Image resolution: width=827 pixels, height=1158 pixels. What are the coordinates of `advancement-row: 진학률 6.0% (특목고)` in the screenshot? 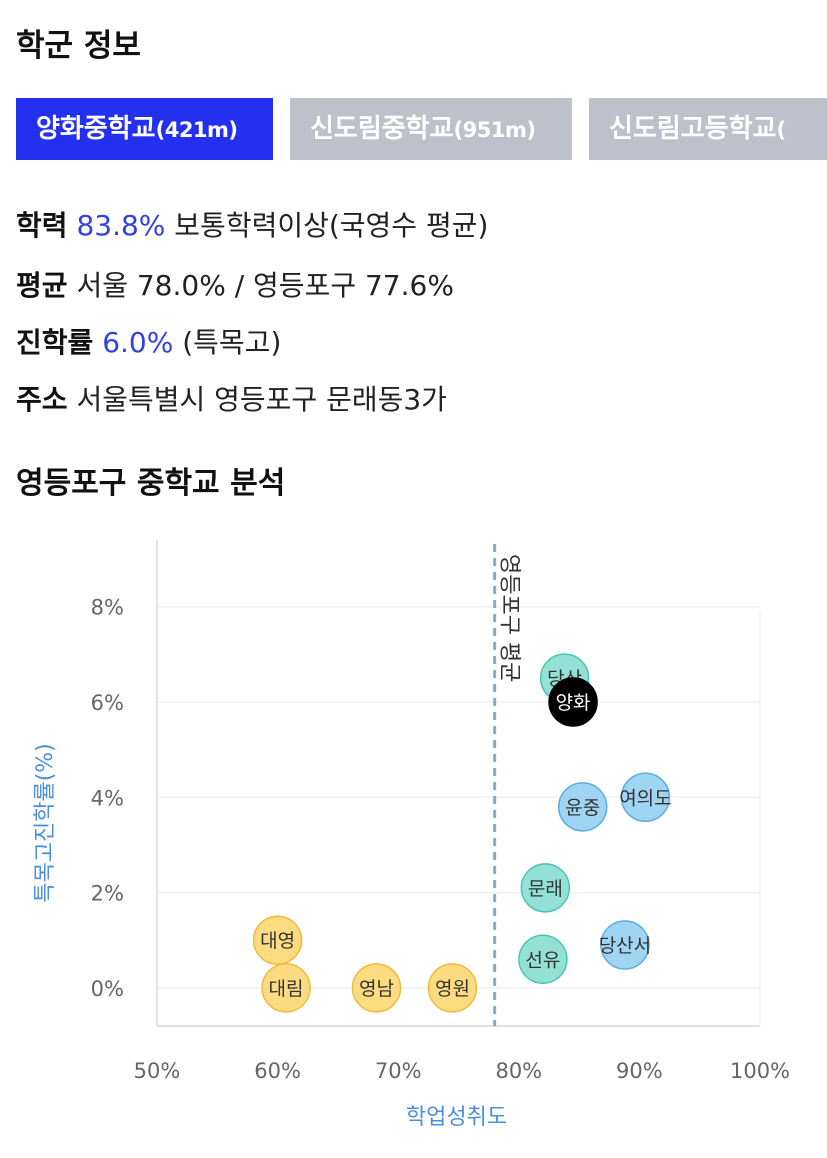 It's located at (148, 341).